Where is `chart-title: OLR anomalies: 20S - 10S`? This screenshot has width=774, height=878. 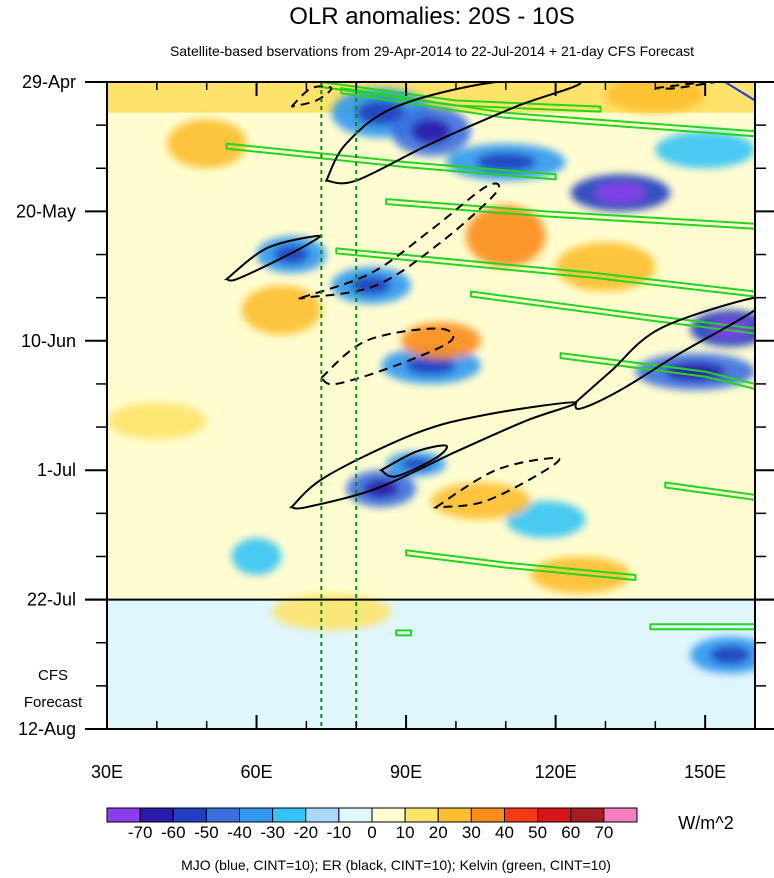
chart-title: OLR anomalies: 20S - 10S is located at coordinates (431, 16).